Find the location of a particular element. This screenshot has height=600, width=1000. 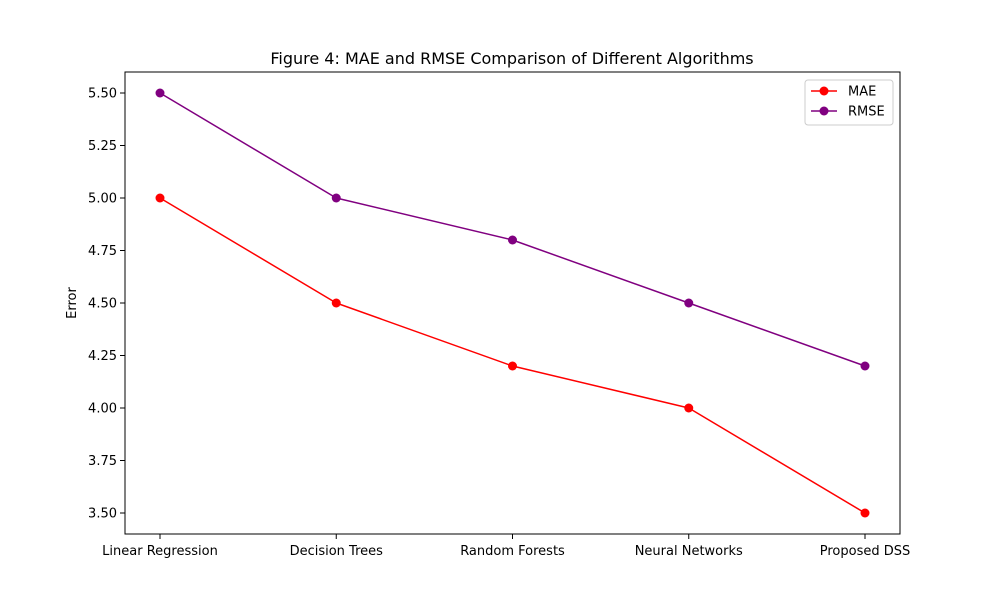

y-tick-label: 3.75 is located at coordinates (102, 461).